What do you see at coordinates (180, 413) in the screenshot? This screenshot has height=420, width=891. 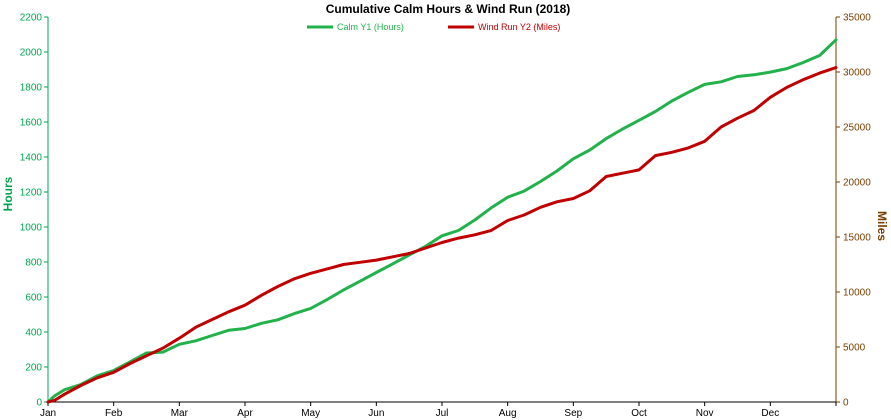 I see `x-tick-label: Mar` at bounding box center [180, 413].